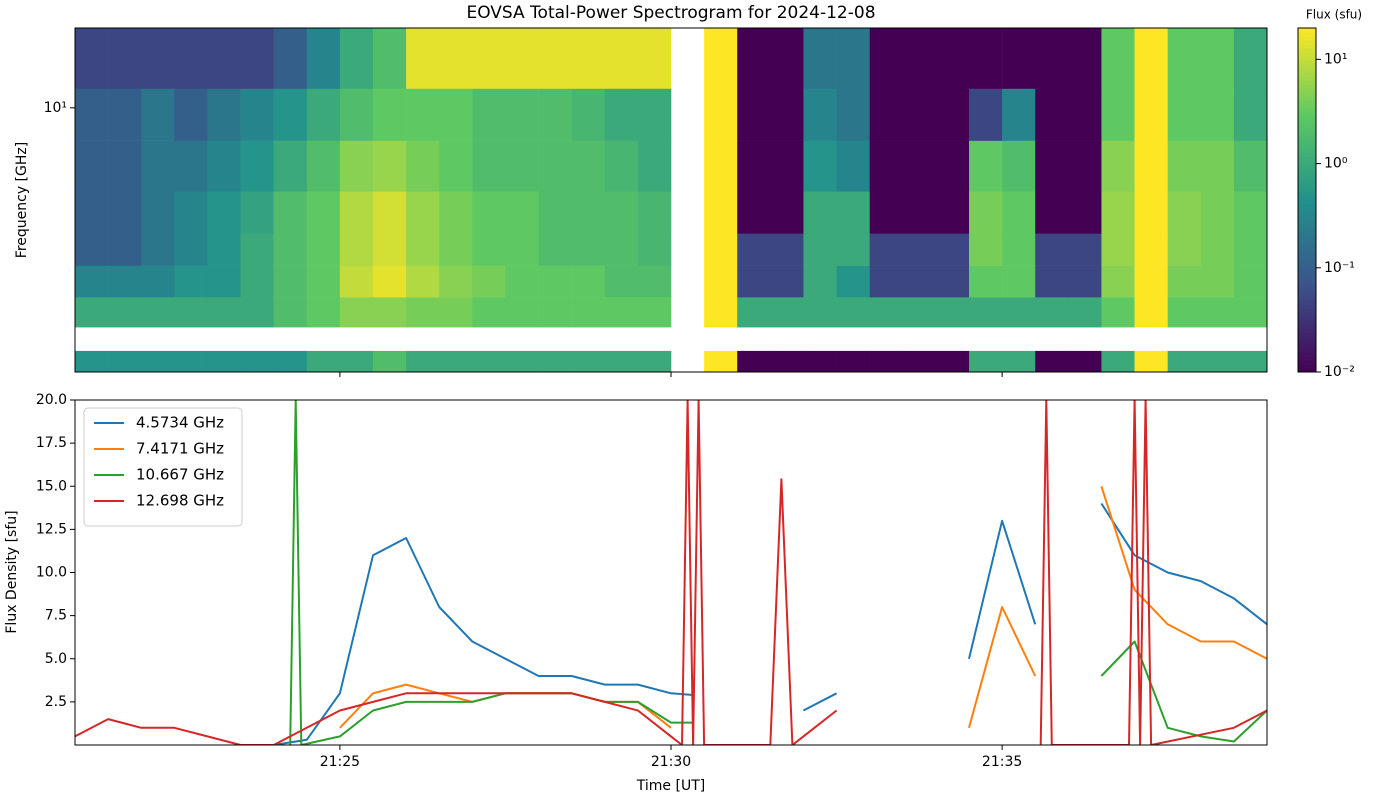  What do you see at coordinates (670, 786) in the screenshot?
I see `x-axis-label: Time [UT]` at bounding box center [670, 786].